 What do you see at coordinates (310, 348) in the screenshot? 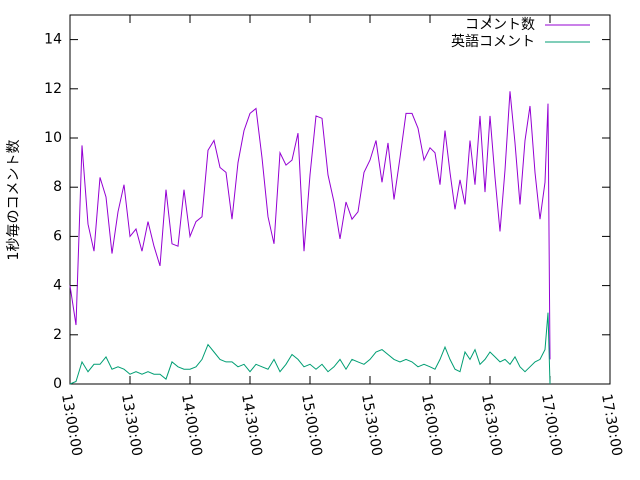
I see `series-line` at bounding box center [310, 348].